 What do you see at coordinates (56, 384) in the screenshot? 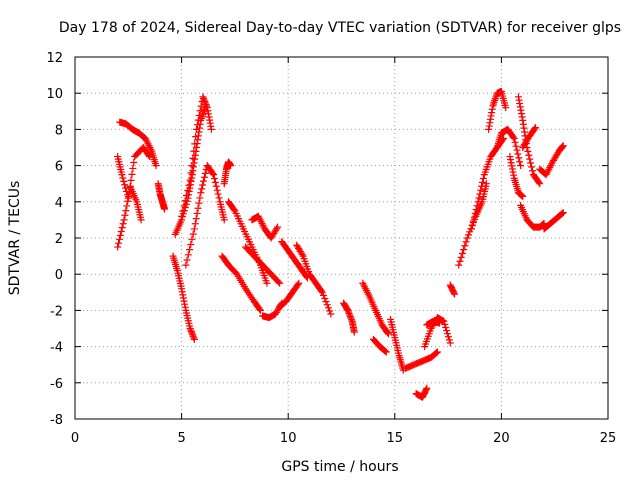
I see `y-tick-label: -6` at bounding box center [56, 384].